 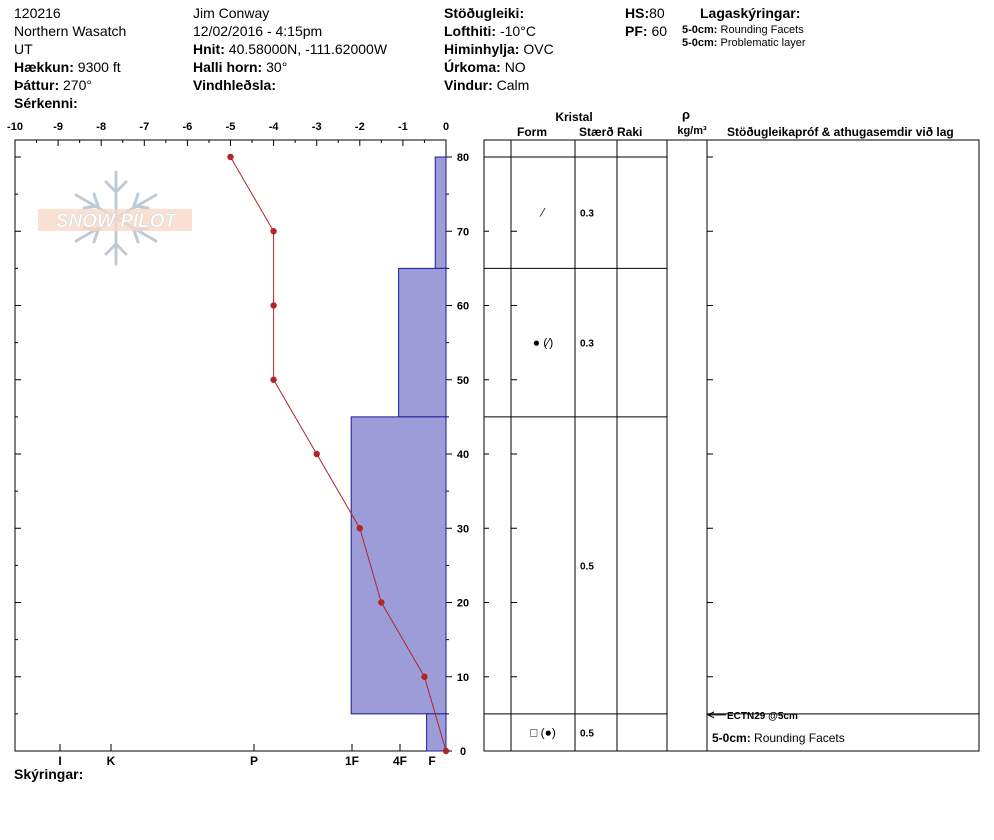 I want to click on header-moisture: Raki, so click(x=629, y=132).